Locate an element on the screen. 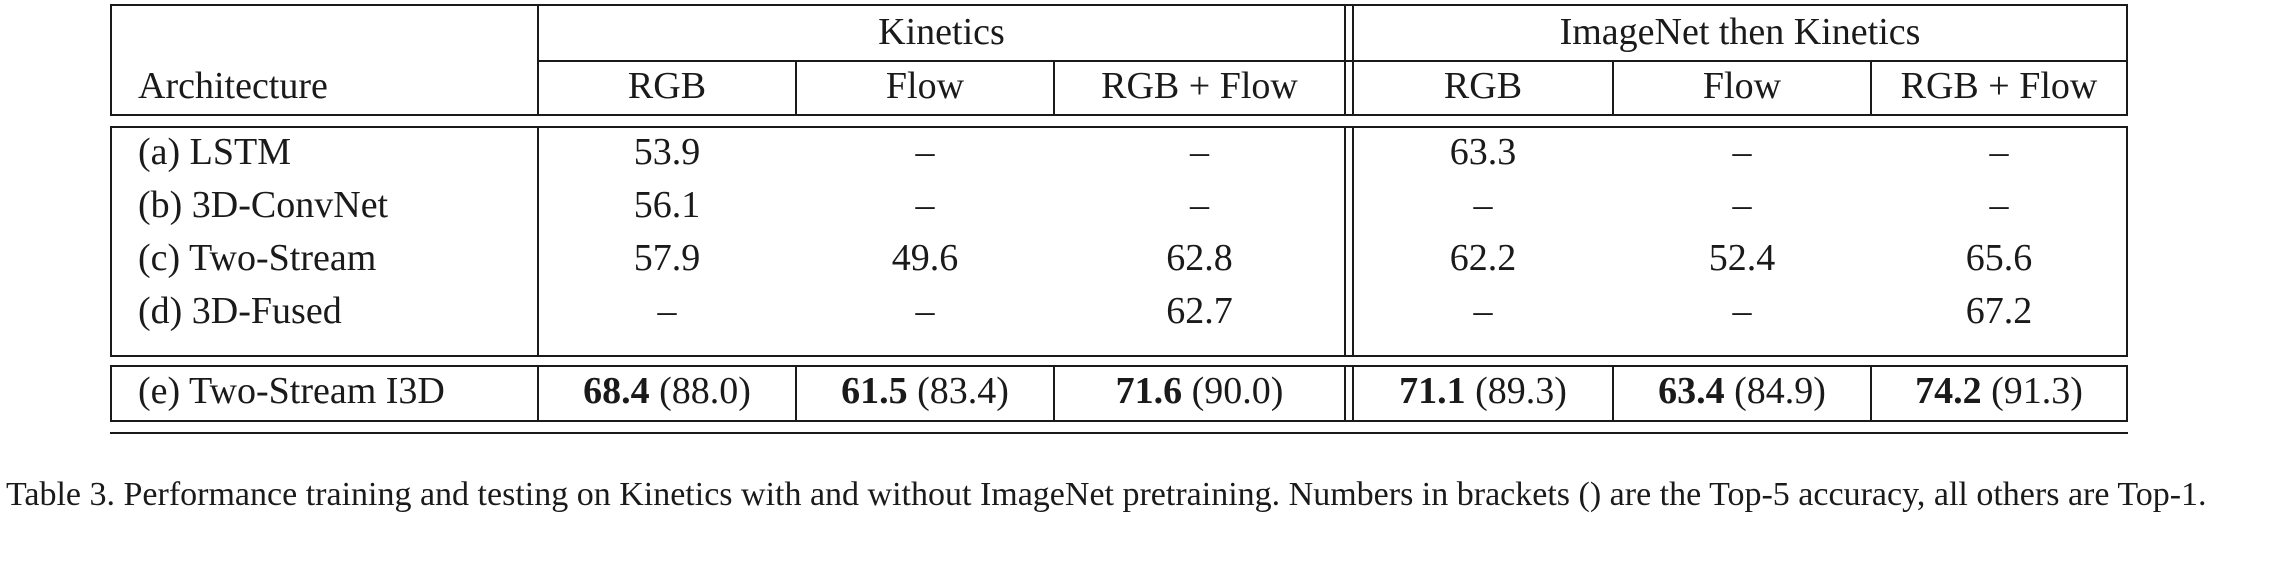 Image resolution: width=2274 pixels, height=572 pixels. accuracy-value: 62.7 is located at coordinates (1199, 311).